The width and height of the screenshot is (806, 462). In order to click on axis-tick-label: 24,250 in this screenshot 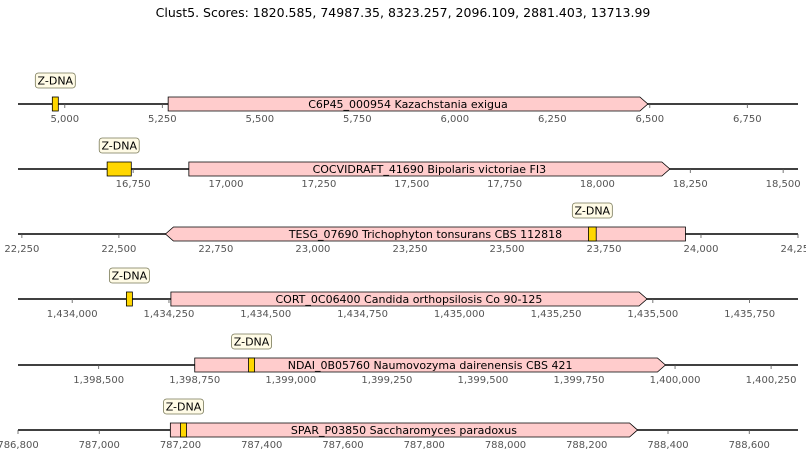, I will do `click(793, 249)`.